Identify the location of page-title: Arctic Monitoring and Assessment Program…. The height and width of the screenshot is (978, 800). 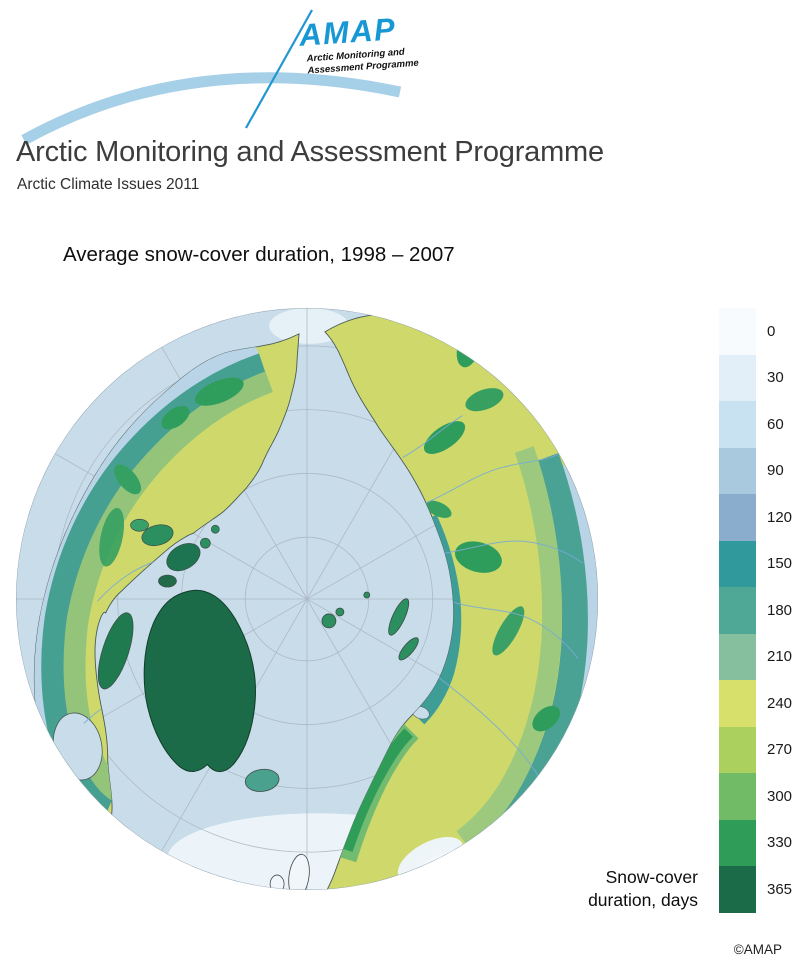
(310, 152).